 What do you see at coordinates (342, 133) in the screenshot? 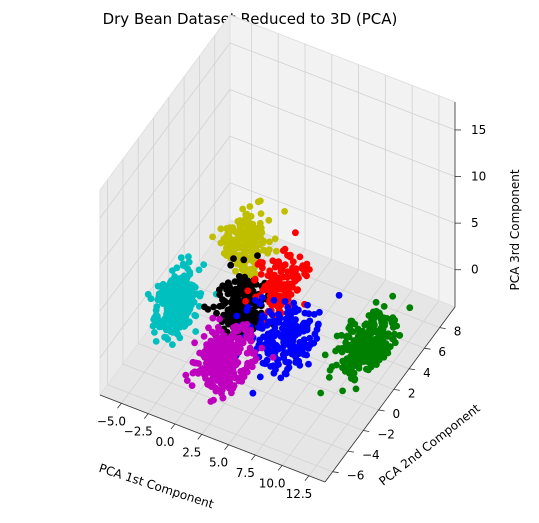
I see `grid-line-z-back` at bounding box center [342, 133].